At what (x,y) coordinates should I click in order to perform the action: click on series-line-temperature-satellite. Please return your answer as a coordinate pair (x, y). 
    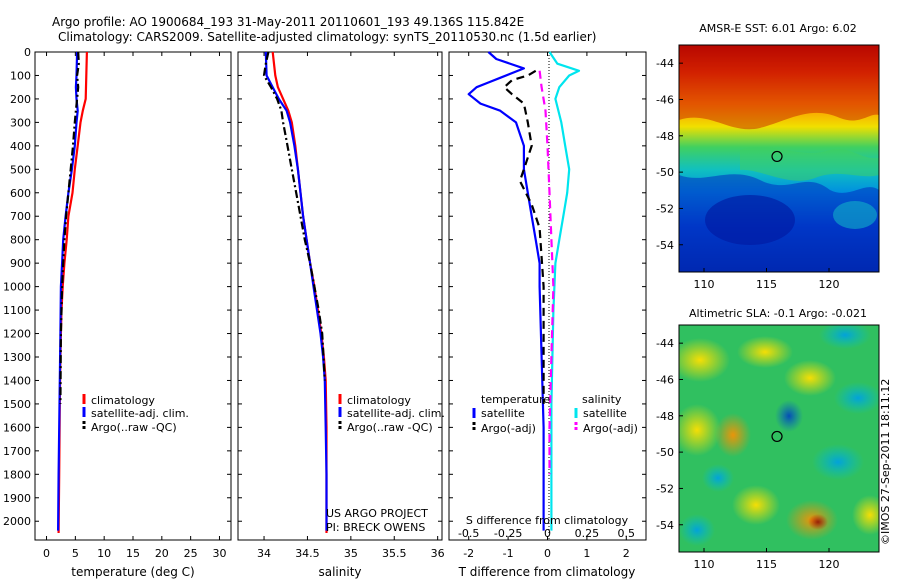
    Looking at the image, I should click on (506, 291).